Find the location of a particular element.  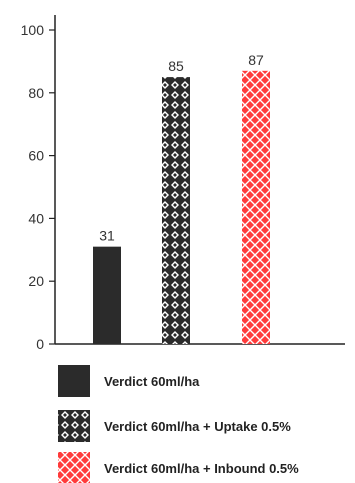

y-tick-label: 60 is located at coordinates (36, 156).